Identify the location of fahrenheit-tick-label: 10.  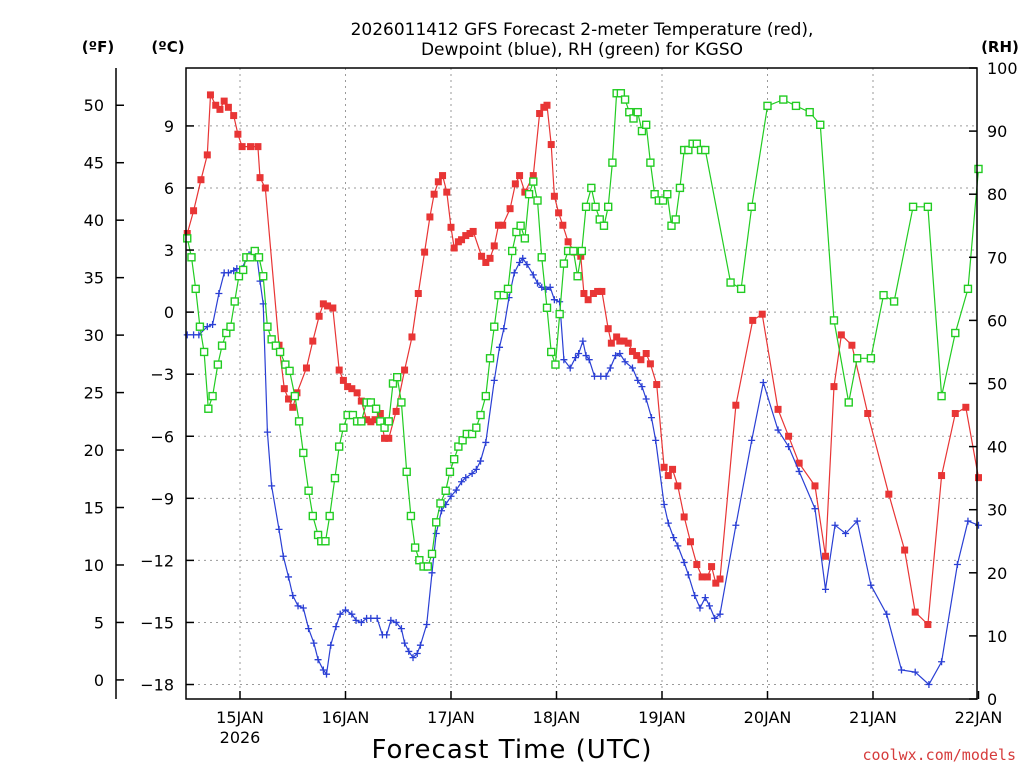
(94, 565).